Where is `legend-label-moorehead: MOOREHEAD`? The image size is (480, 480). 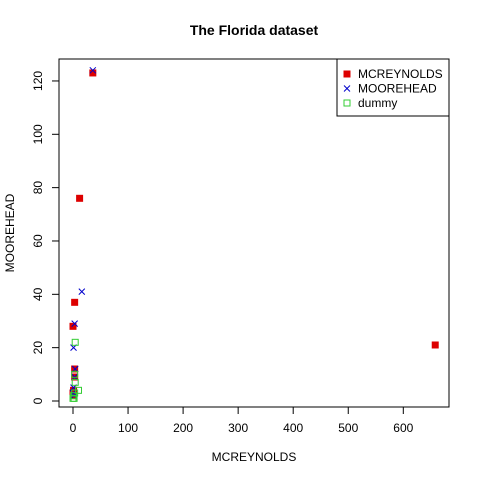
legend-label-moorehead: MOOREHEAD is located at coordinates (397, 89).